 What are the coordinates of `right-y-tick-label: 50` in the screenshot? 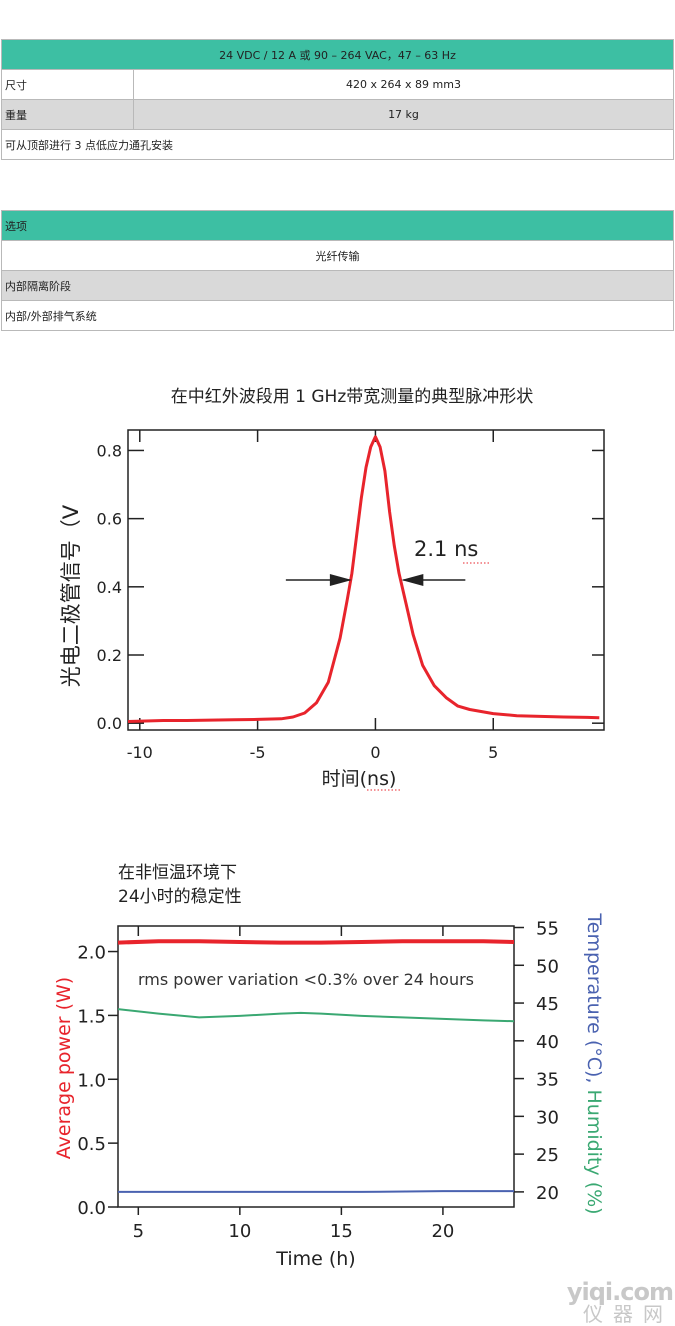 It's located at (547, 966).